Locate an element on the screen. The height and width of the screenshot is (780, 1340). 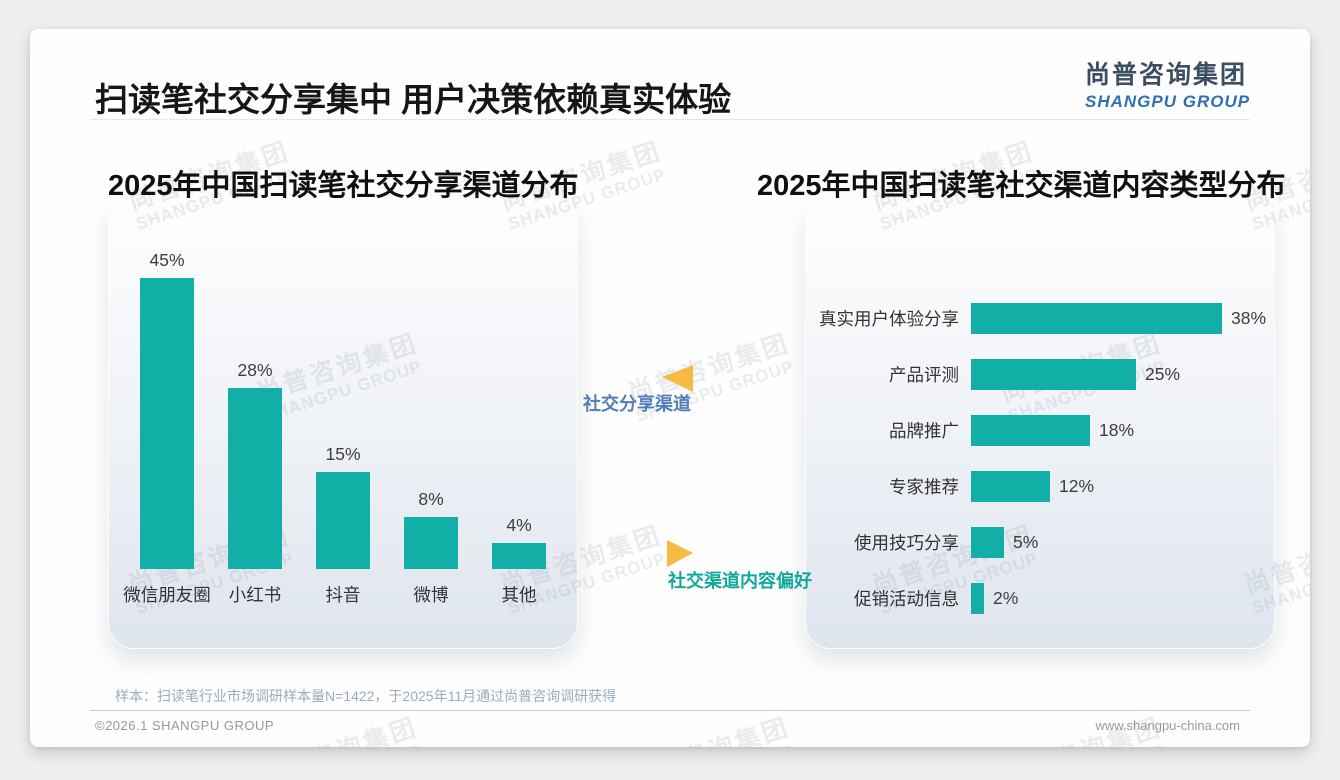
hbar-value-label: 2% is located at coordinates (1006, 597).